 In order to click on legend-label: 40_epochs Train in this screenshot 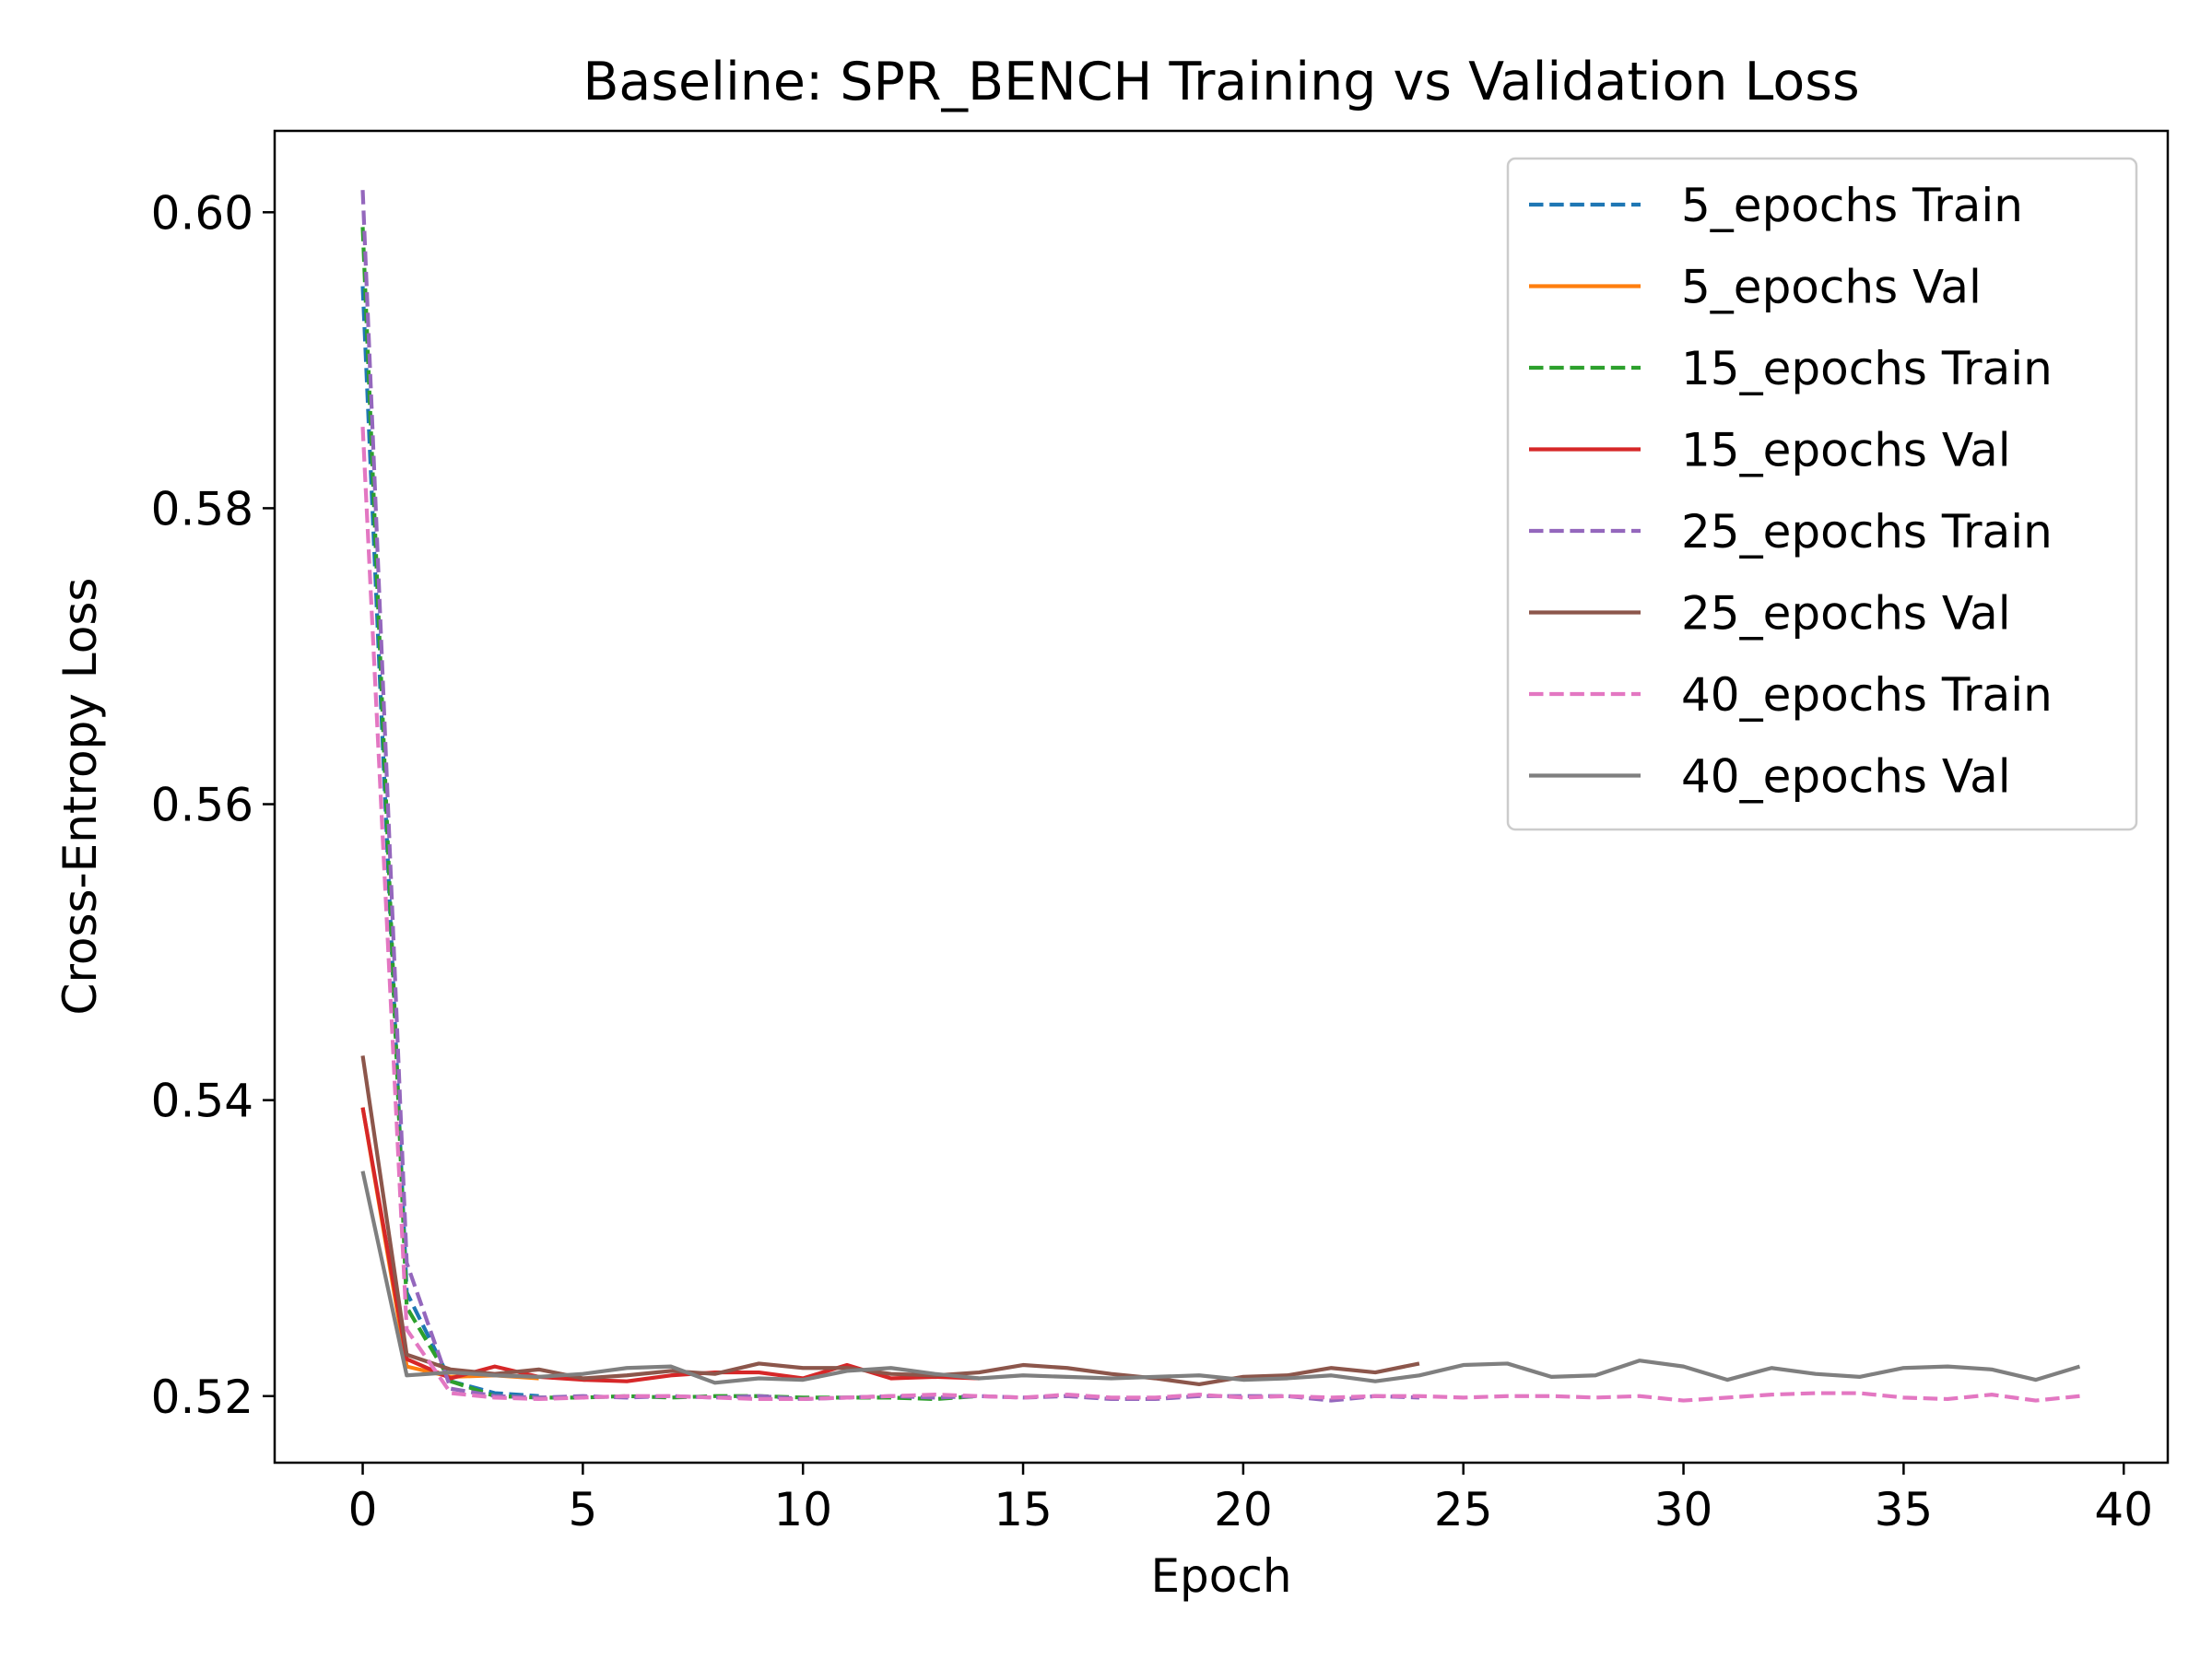, I will do `click(1867, 695)`.